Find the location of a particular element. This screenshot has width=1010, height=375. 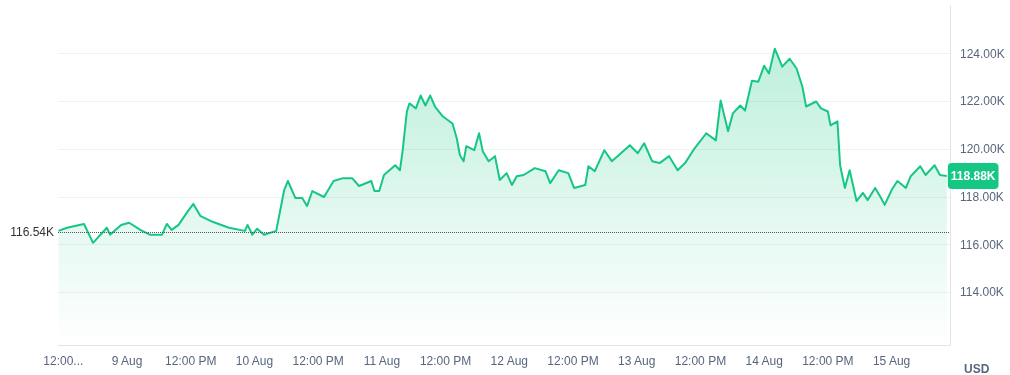

x-tick-label: 14 Aug is located at coordinates (764, 361).